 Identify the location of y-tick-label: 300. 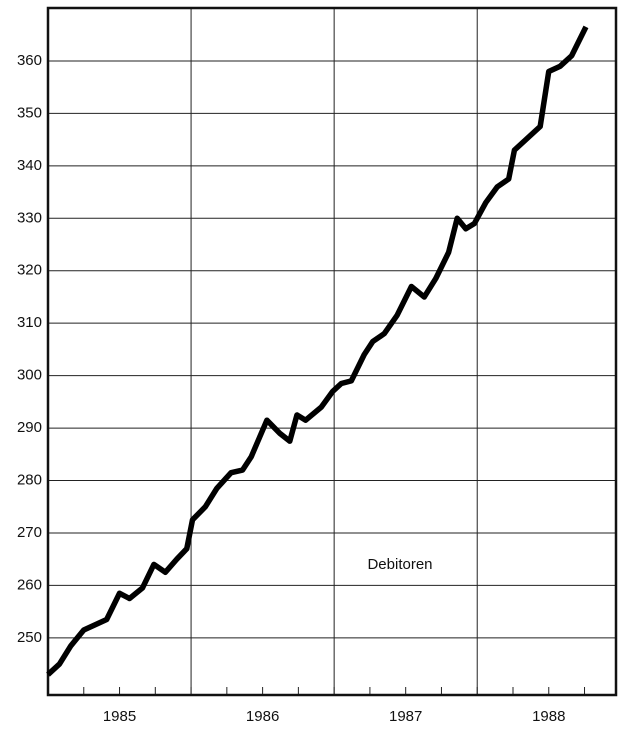
(29, 375).